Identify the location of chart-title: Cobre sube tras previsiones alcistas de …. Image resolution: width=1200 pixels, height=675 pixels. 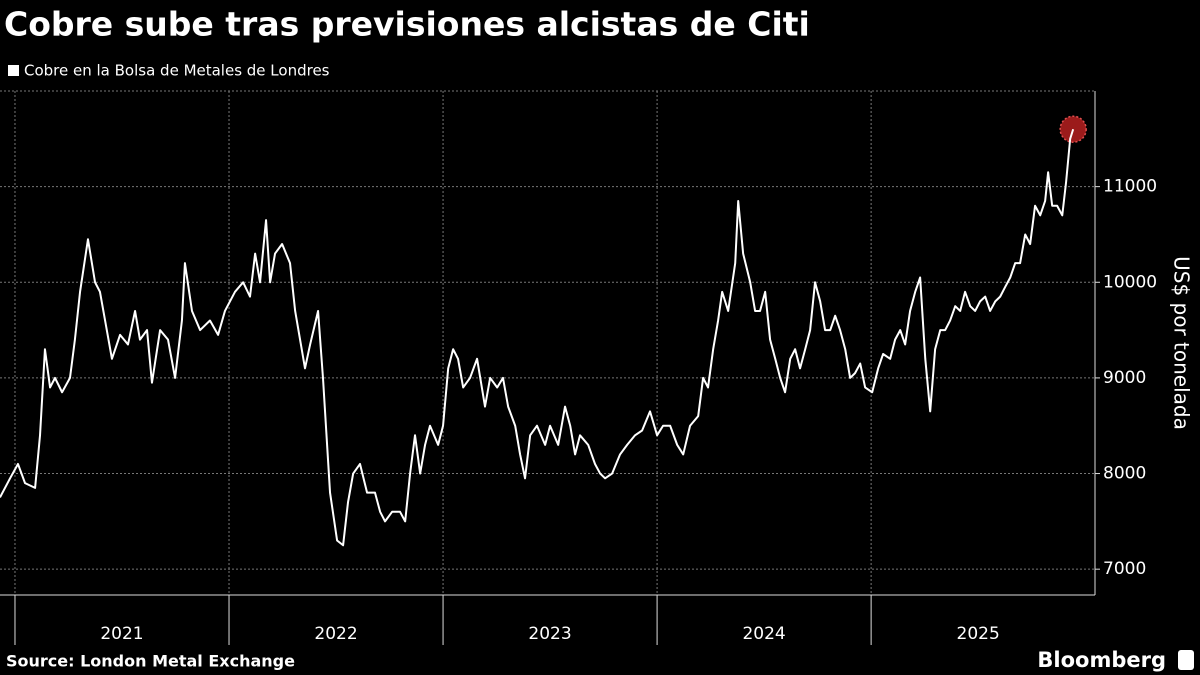
(407, 24).